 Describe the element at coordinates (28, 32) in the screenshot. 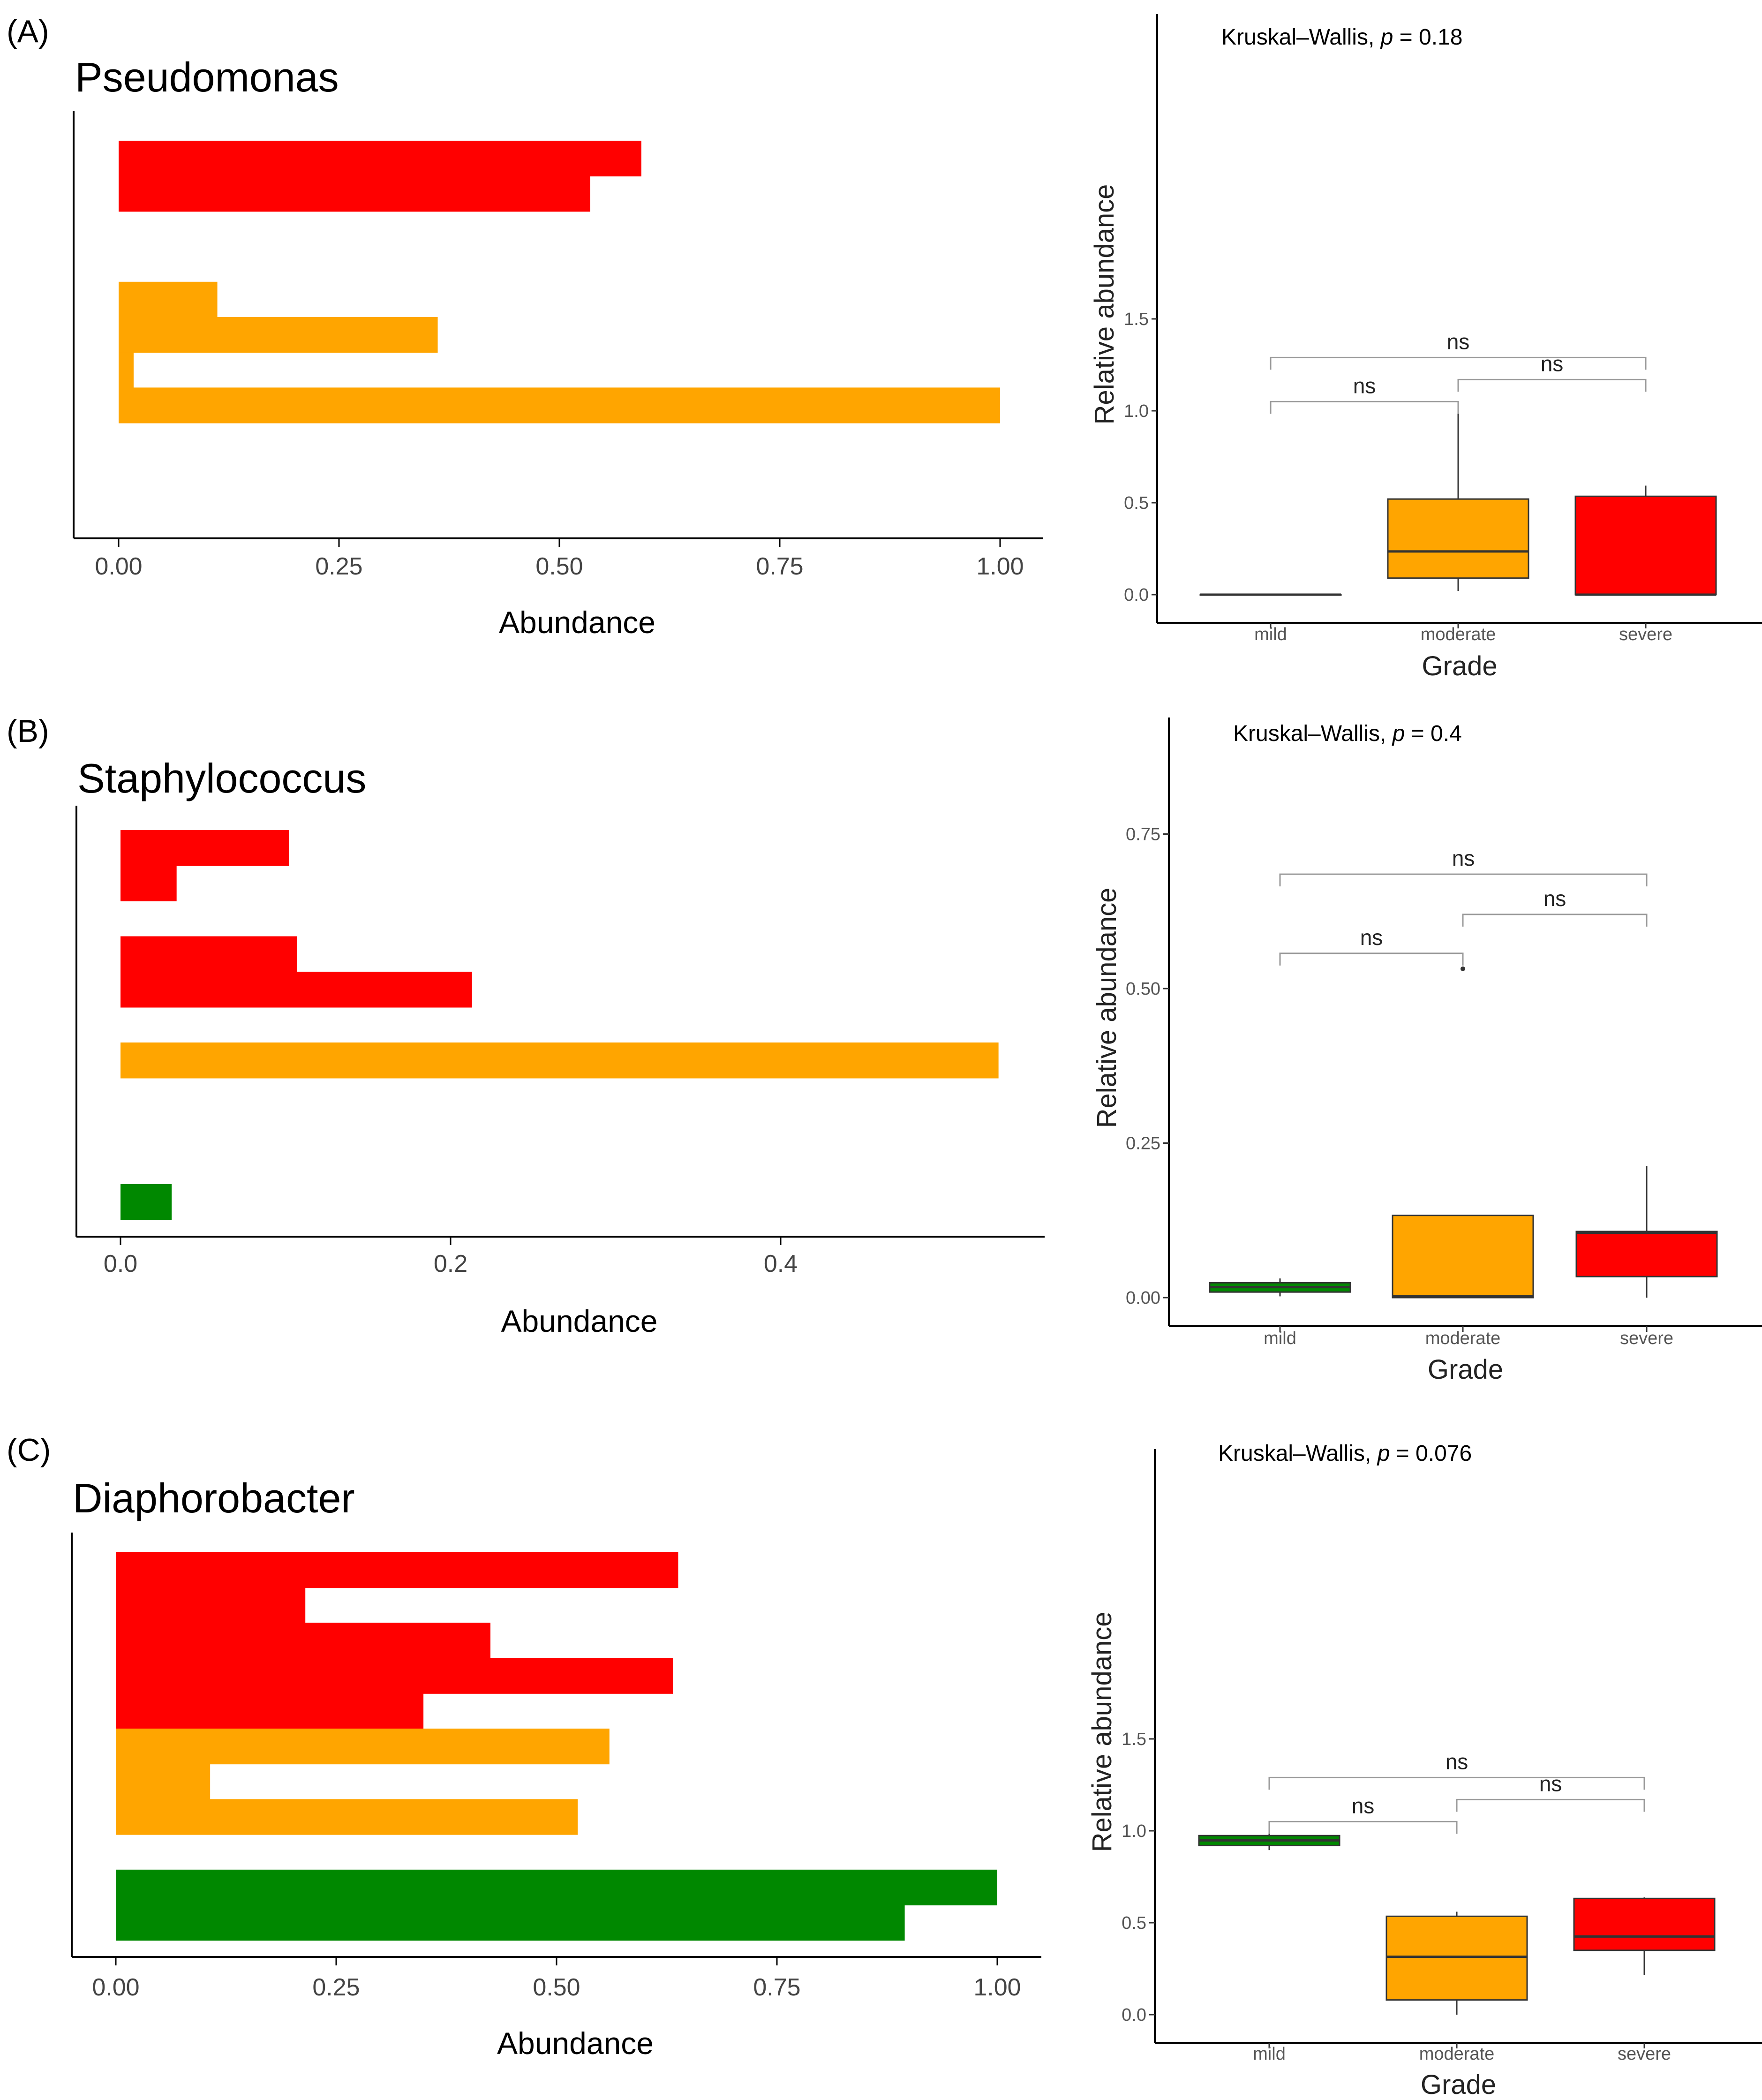

I see `panel-label: (A)` at that location.